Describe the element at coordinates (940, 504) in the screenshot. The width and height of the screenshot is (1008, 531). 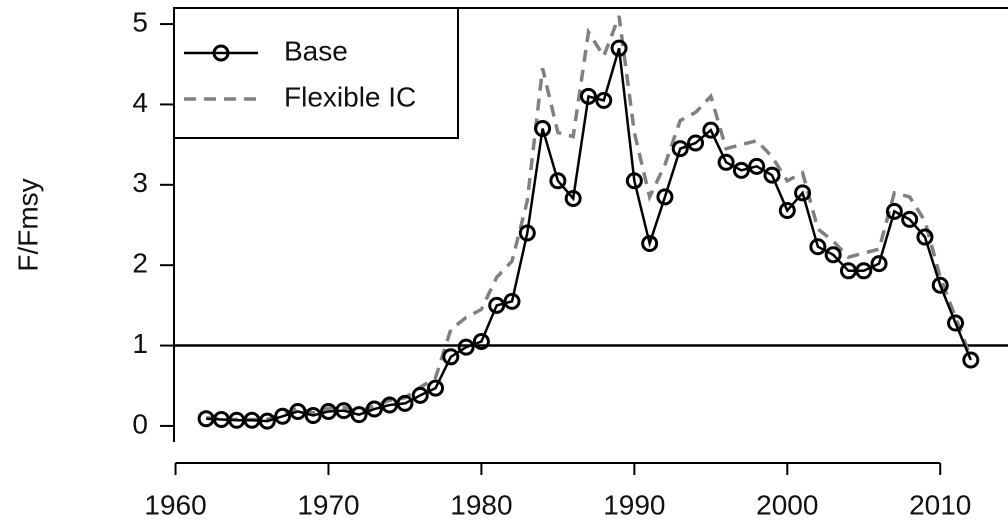
I see `x-tick-label: 2010` at that location.